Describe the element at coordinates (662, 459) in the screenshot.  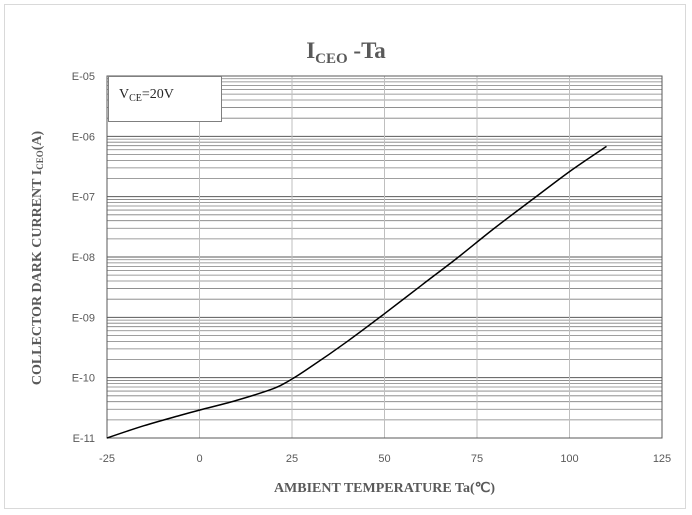
I see `x-tick-label: 125` at that location.